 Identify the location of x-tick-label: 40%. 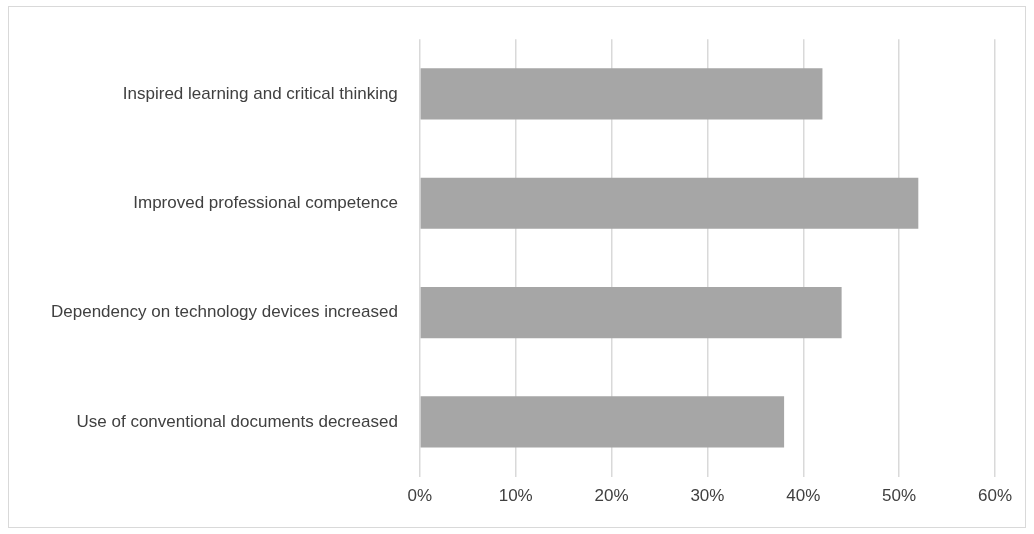
(803, 496).